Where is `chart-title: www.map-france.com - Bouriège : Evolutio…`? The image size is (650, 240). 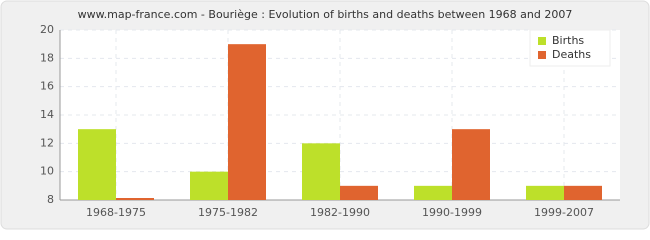
chart-title: www.map-france.com - Bouriège : Evolutio… is located at coordinates (325, 14).